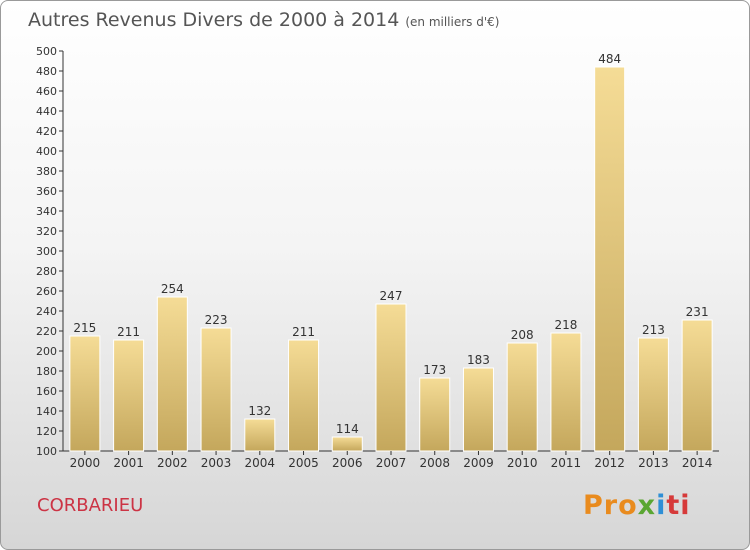 The image size is (750, 550). What do you see at coordinates (85, 463) in the screenshot?
I see `x-tick-label: 2000` at bounding box center [85, 463].